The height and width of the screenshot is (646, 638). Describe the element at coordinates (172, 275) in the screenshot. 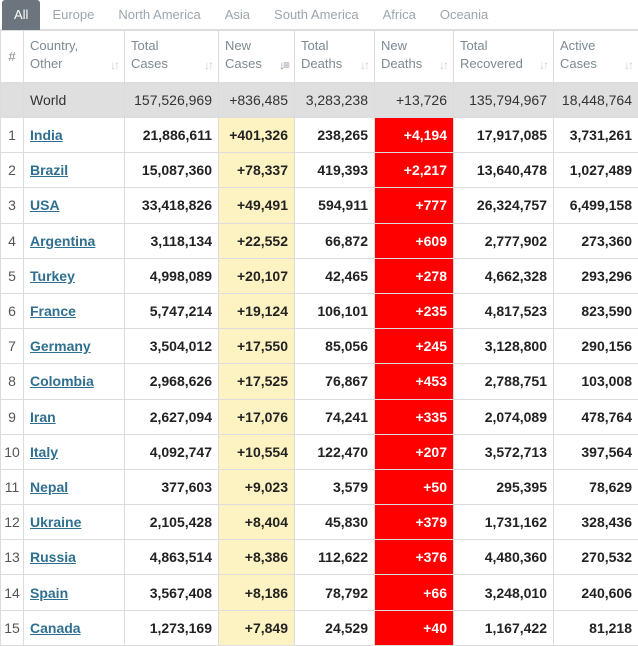

I see `total-cases-cell: 4,998,089` at that location.